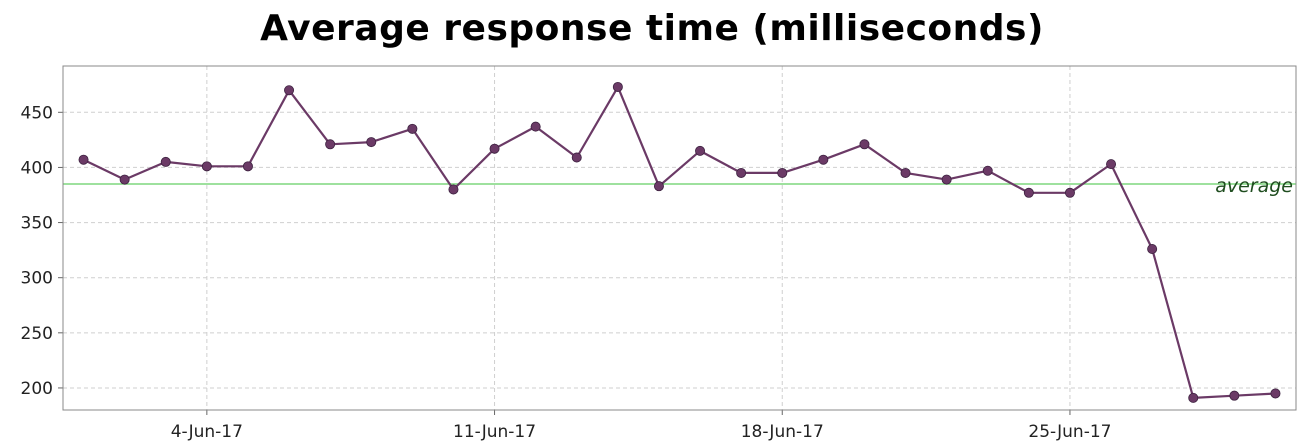  What do you see at coordinates (652, 28) in the screenshot?
I see `chart-title: Average response time (milliseconds)` at bounding box center [652, 28].